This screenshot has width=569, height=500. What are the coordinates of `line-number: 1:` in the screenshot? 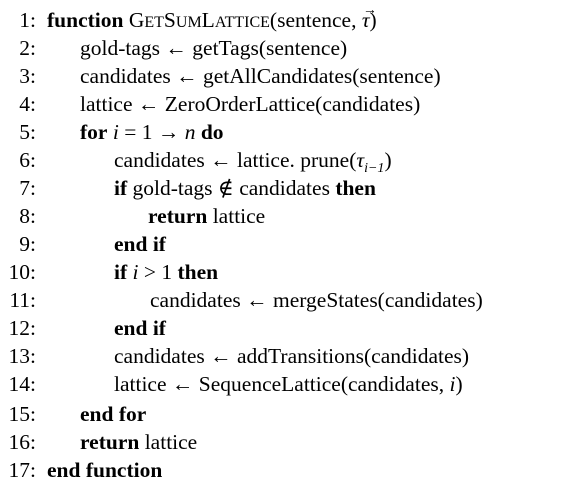 It's located at (27, 20).